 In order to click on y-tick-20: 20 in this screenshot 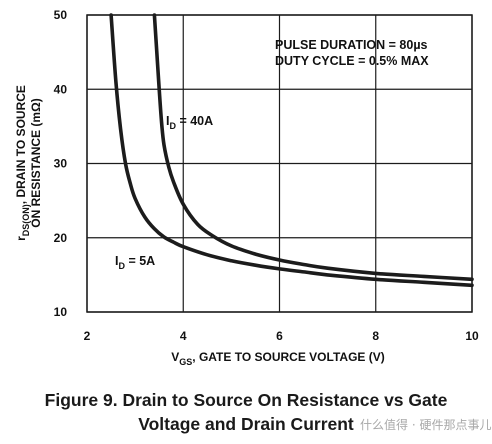, I will do `click(61, 238)`.